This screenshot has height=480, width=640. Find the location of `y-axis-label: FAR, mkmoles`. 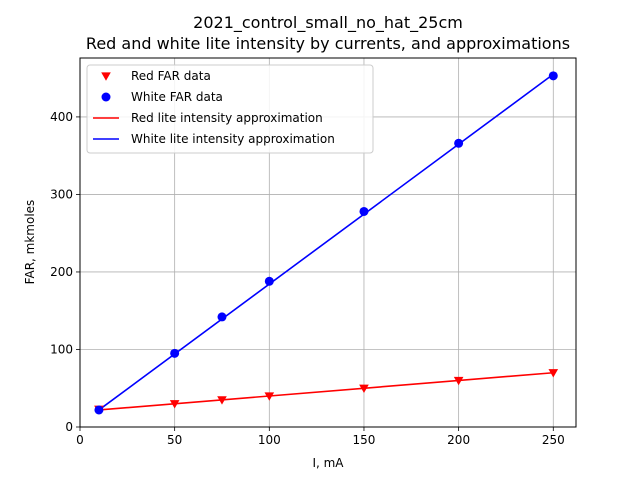

y-axis-label: FAR, mkmoles is located at coordinates (30, 242).